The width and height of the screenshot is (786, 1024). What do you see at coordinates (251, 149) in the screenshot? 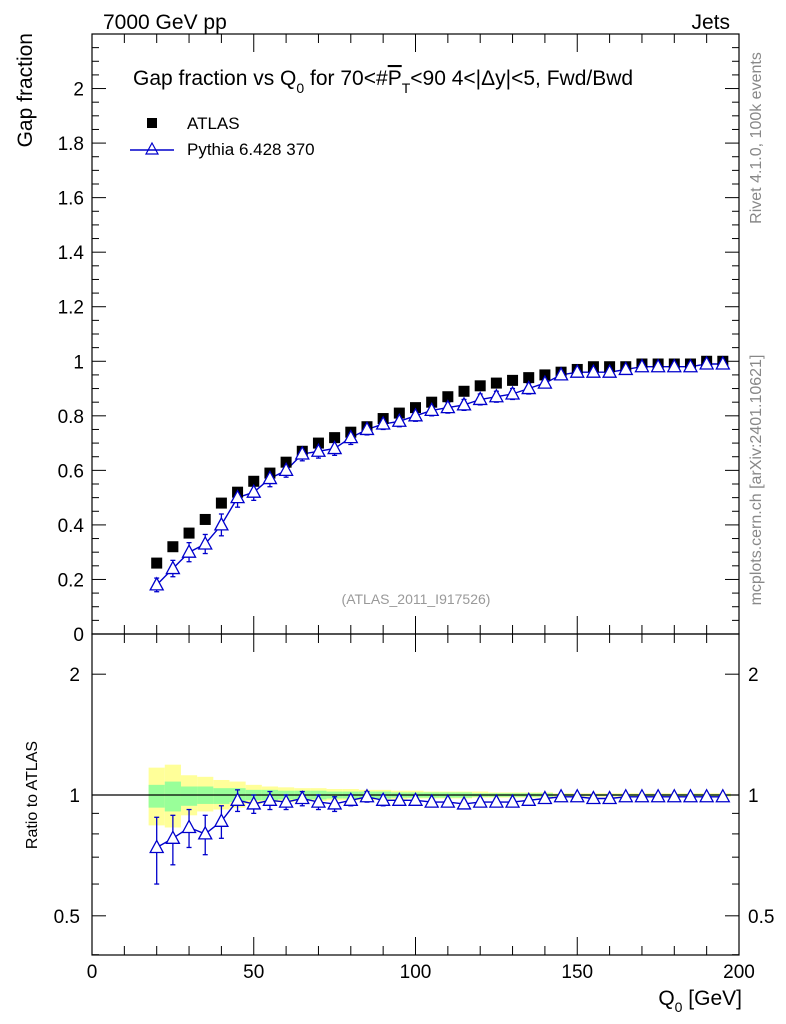
I see `legend-pythia-label: Pythia 6.428 370` at bounding box center [251, 149].